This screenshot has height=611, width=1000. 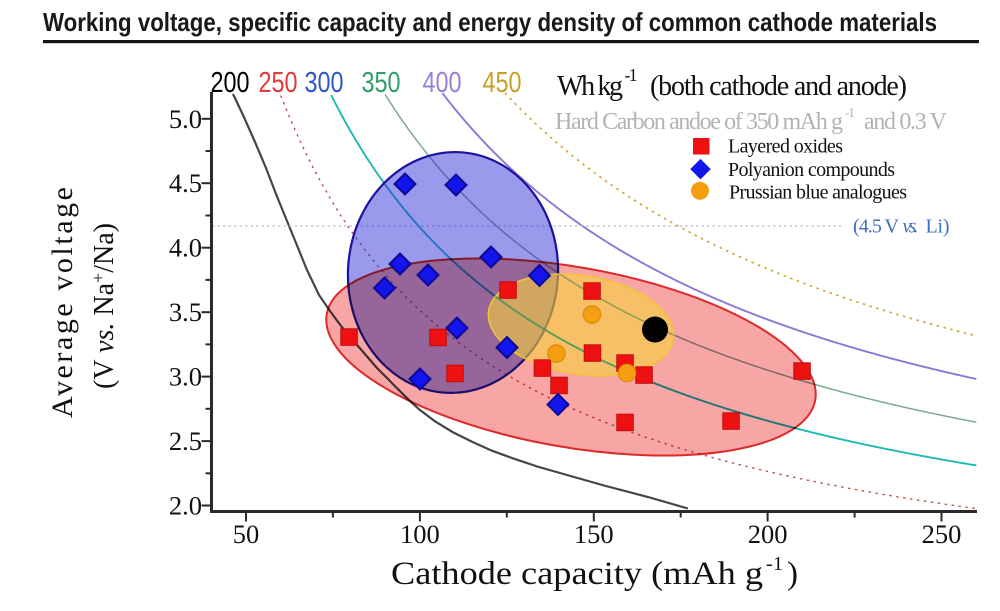 I want to click on svg-text: 4.0, so click(x=185, y=248).